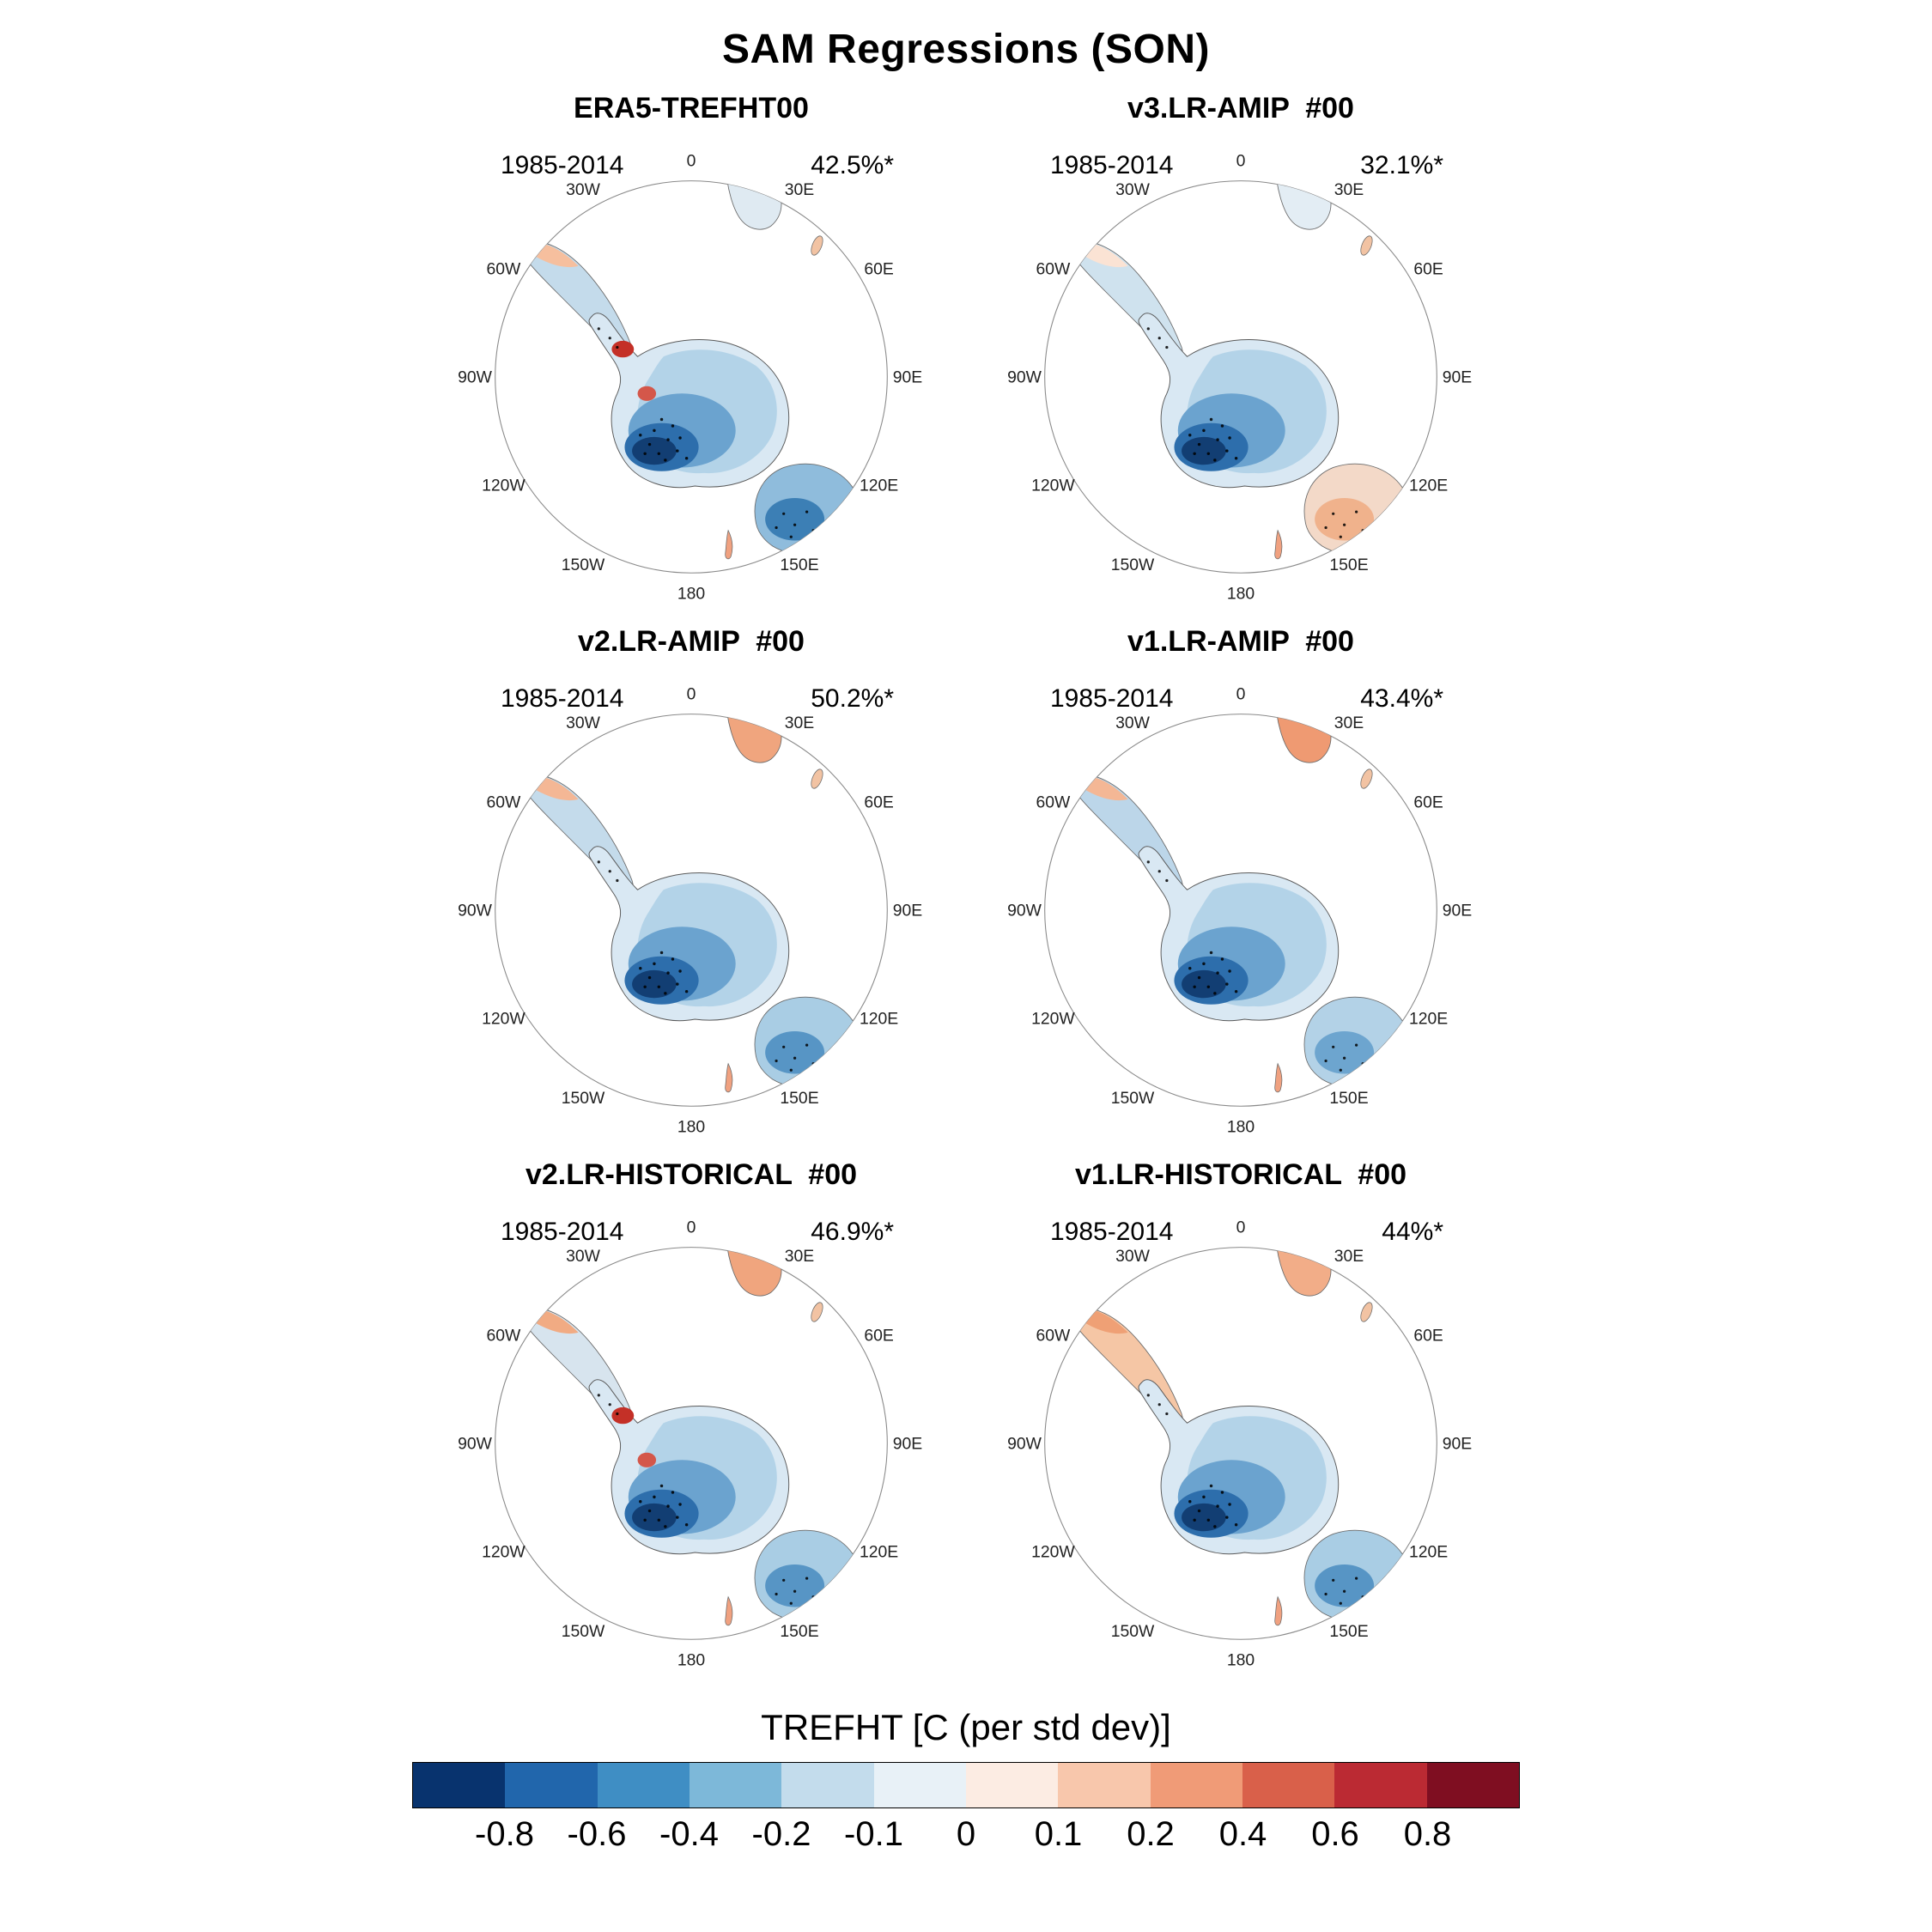 Image resolution: width=1932 pixels, height=1932 pixels. I want to click on colorbar-tick-label: 0.1, so click(1058, 1834).